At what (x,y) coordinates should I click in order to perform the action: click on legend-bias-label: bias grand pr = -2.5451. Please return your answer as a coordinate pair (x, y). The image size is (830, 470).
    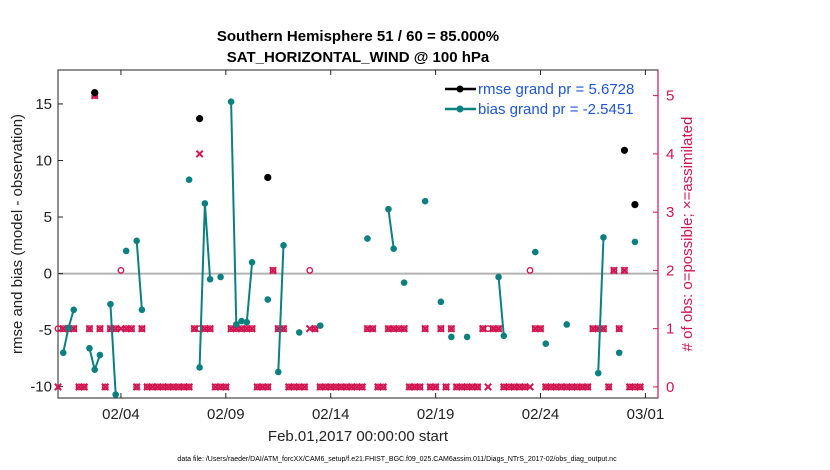
    Looking at the image, I should click on (556, 109).